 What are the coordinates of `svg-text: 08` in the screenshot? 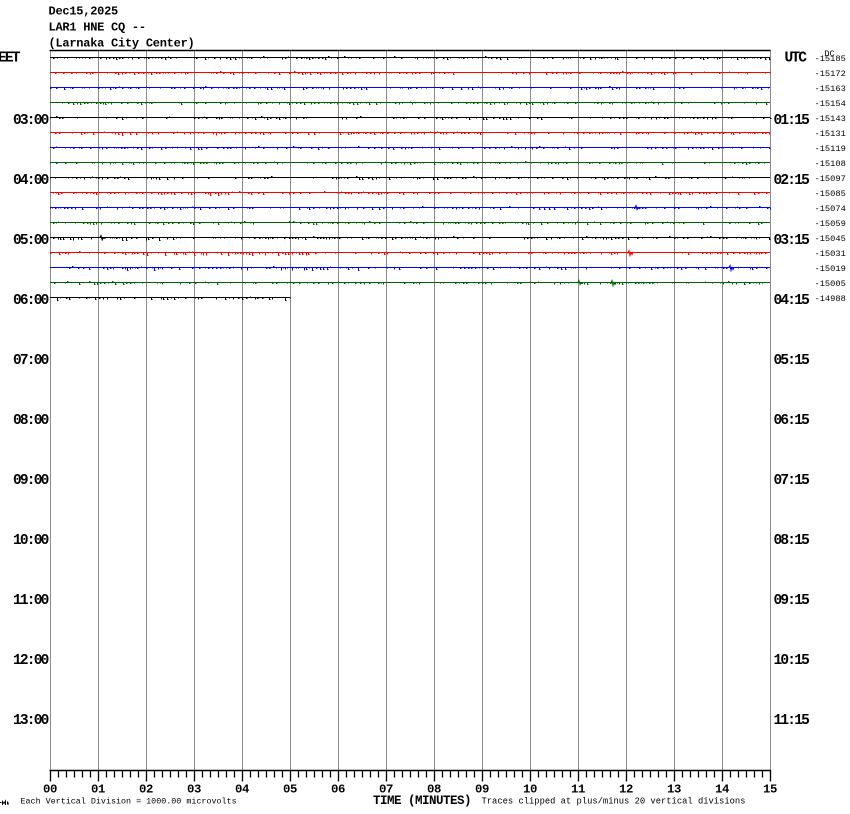 It's located at (434, 789).